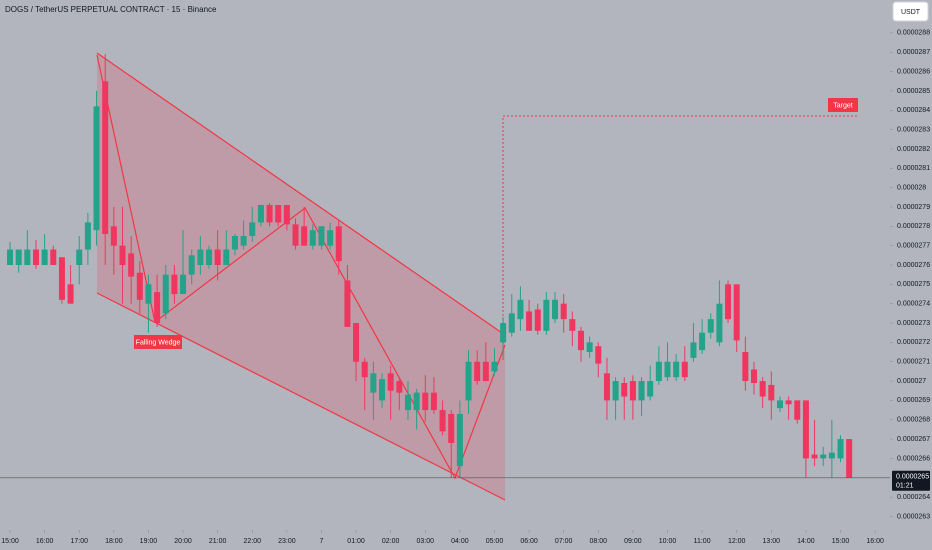 This screenshot has width=932, height=550. Describe the element at coordinates (913, 110) in the screenshot. I see `y-tick-label: 0.0000284` at that location.